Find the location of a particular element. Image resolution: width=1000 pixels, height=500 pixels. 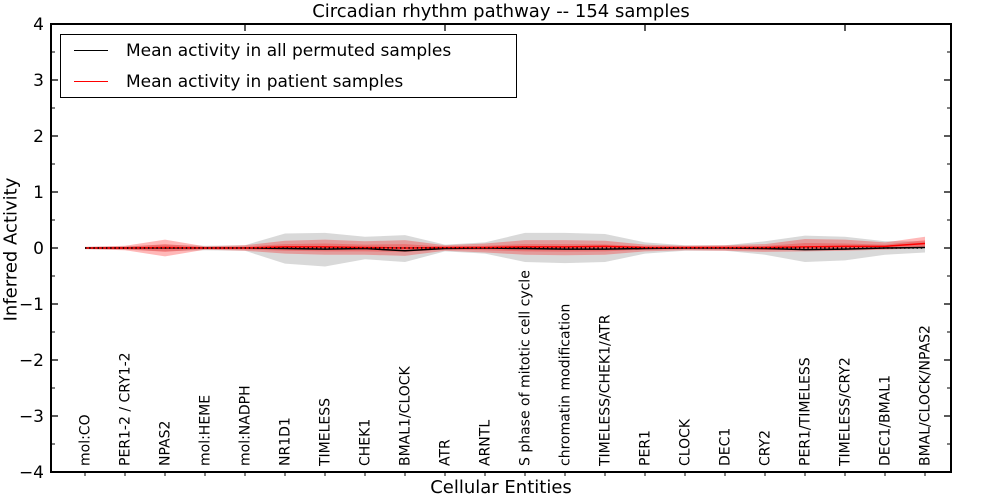

x-entity-label: PER1 is located at coordinates (646, 448).